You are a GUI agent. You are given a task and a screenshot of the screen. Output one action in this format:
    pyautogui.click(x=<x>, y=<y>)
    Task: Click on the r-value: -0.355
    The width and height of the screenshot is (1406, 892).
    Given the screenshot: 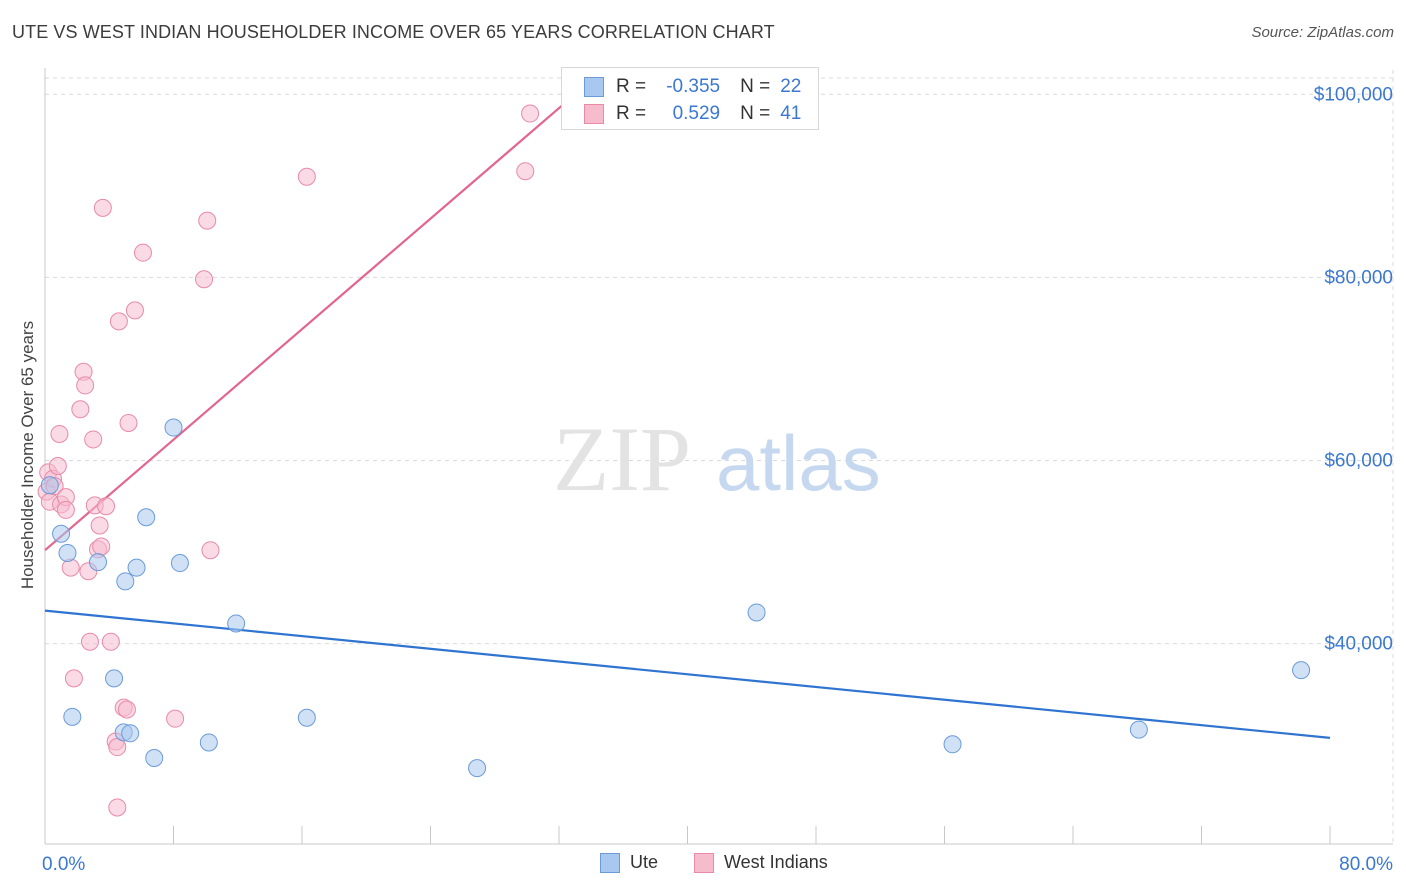 What is the action you would take?
    pyautogui.click(x=693, y=86)
    